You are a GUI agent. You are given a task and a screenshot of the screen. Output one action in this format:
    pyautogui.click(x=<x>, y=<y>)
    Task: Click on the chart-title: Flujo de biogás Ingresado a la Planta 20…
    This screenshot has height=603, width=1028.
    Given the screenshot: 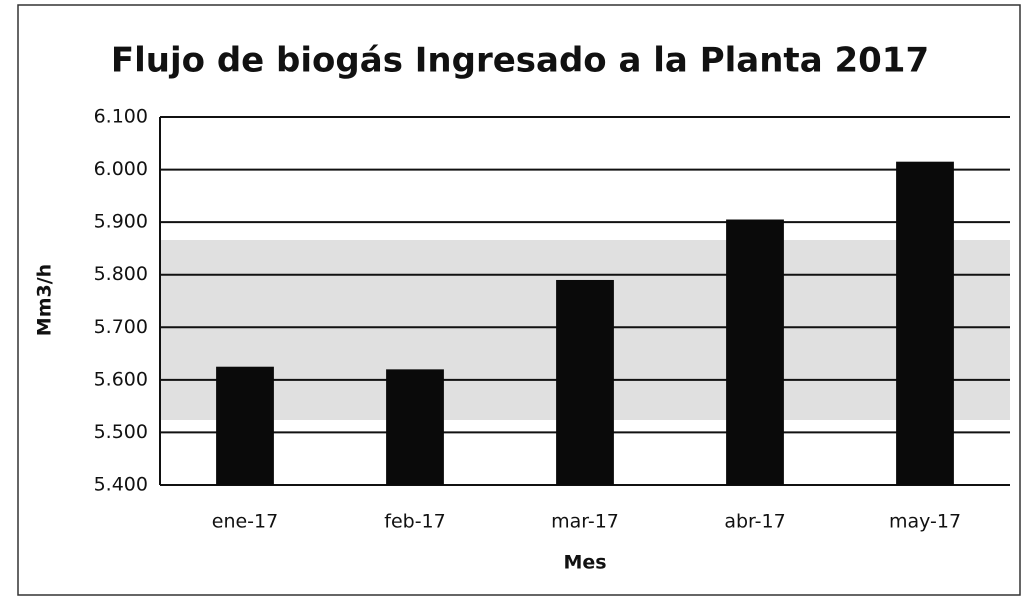 What is the action you would take?
    pyautogui.click(x=520, y=61)
    